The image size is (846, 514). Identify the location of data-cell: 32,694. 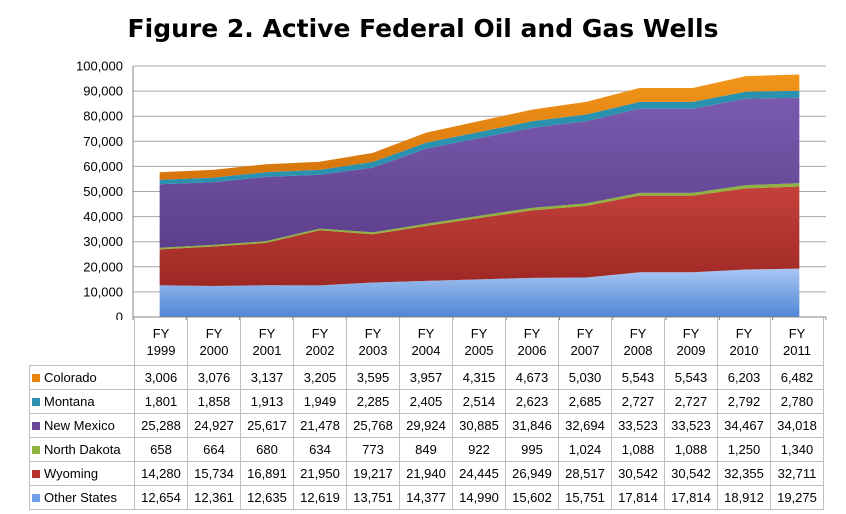
(585, 425).